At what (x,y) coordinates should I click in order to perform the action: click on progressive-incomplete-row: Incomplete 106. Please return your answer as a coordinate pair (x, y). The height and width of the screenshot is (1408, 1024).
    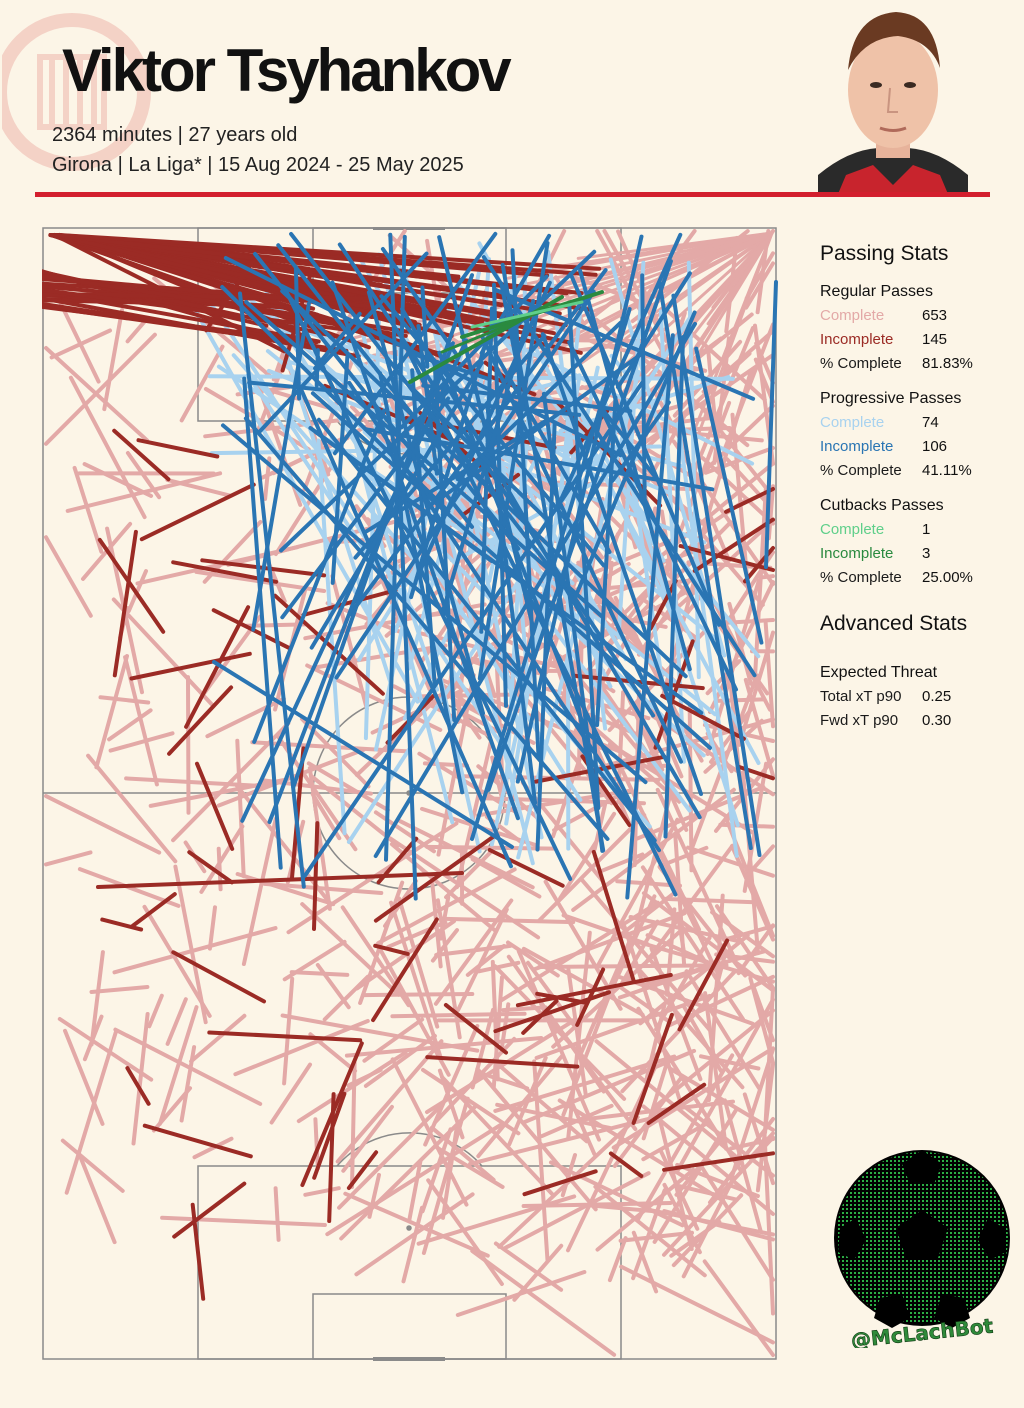
    Looking at the image, I should click on (883, 446).